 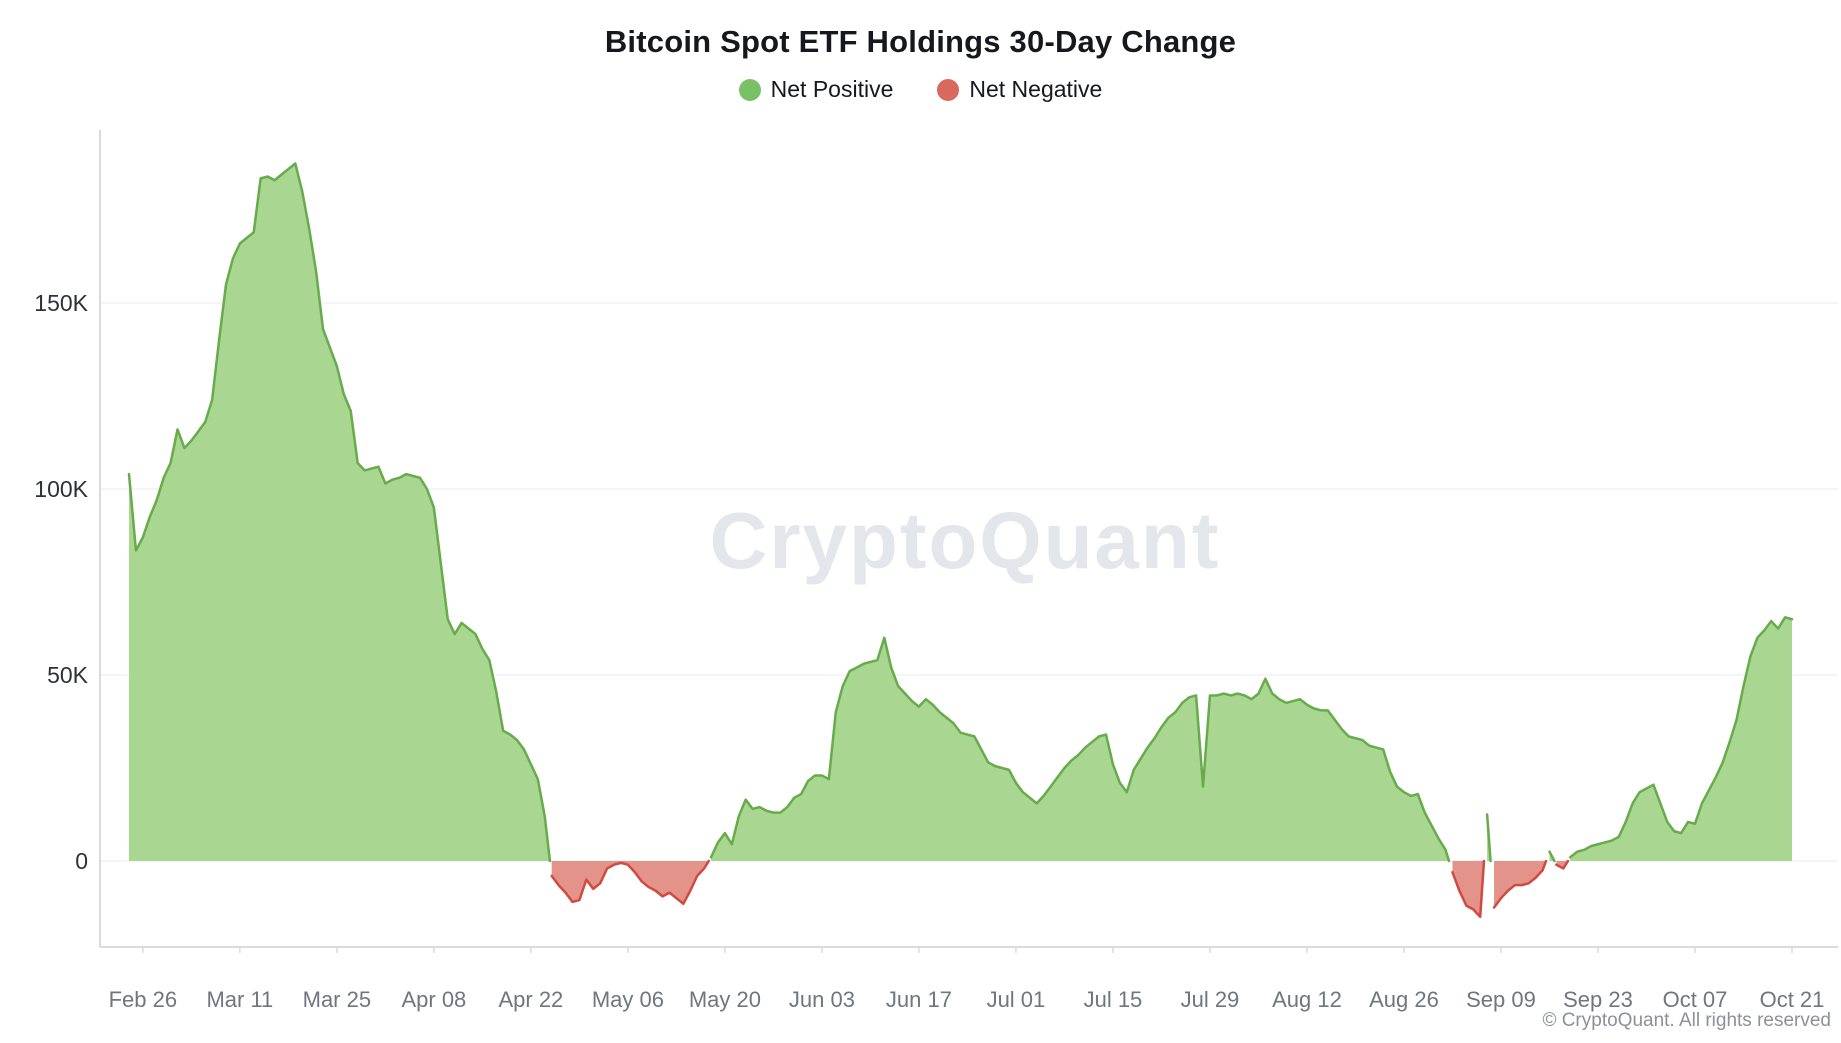 What do you see at coordinates (920, 89) in the screenshot?
I see `chart-legend: Net Positive Net Negative` at bounding box center [920, 89].